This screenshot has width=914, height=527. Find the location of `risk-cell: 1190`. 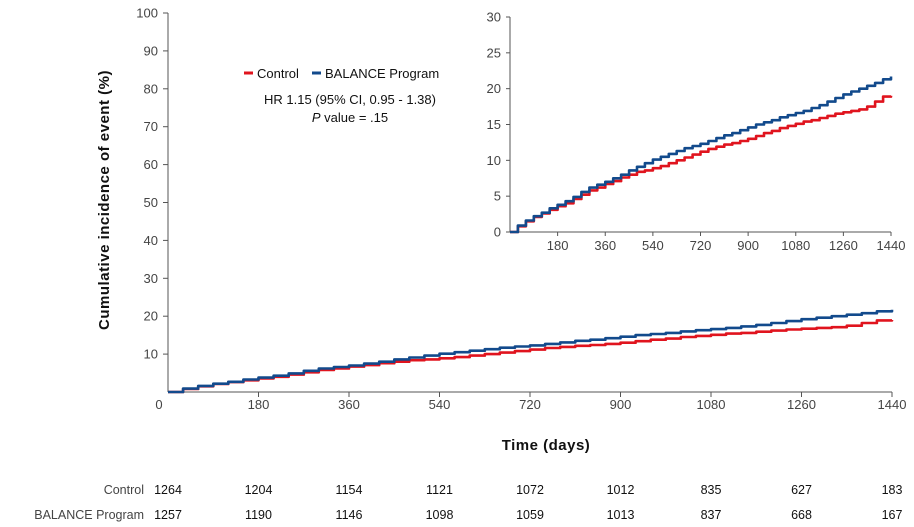

risk-cell: 1190 is located at coordinates (258, 515).